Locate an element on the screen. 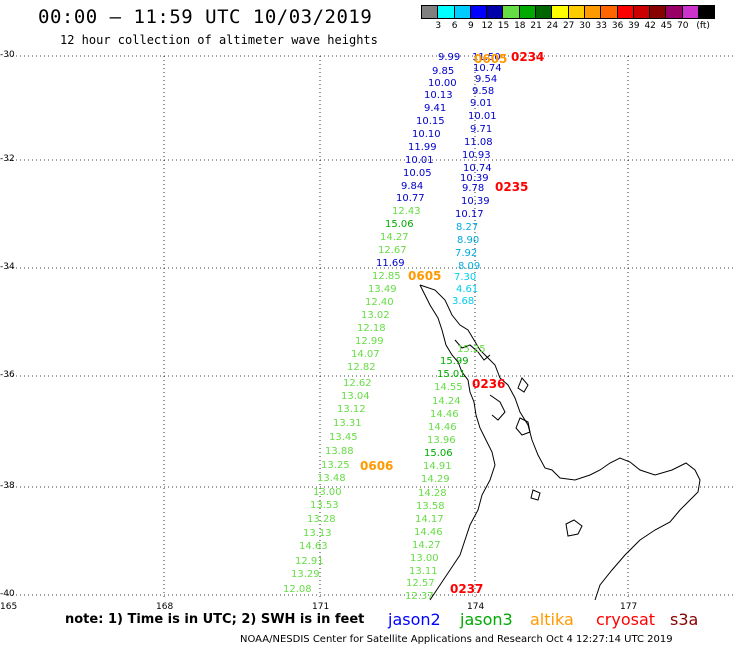 The image size is (740, 650). color-scale-label: 18 is located at coordinates (520, 26).